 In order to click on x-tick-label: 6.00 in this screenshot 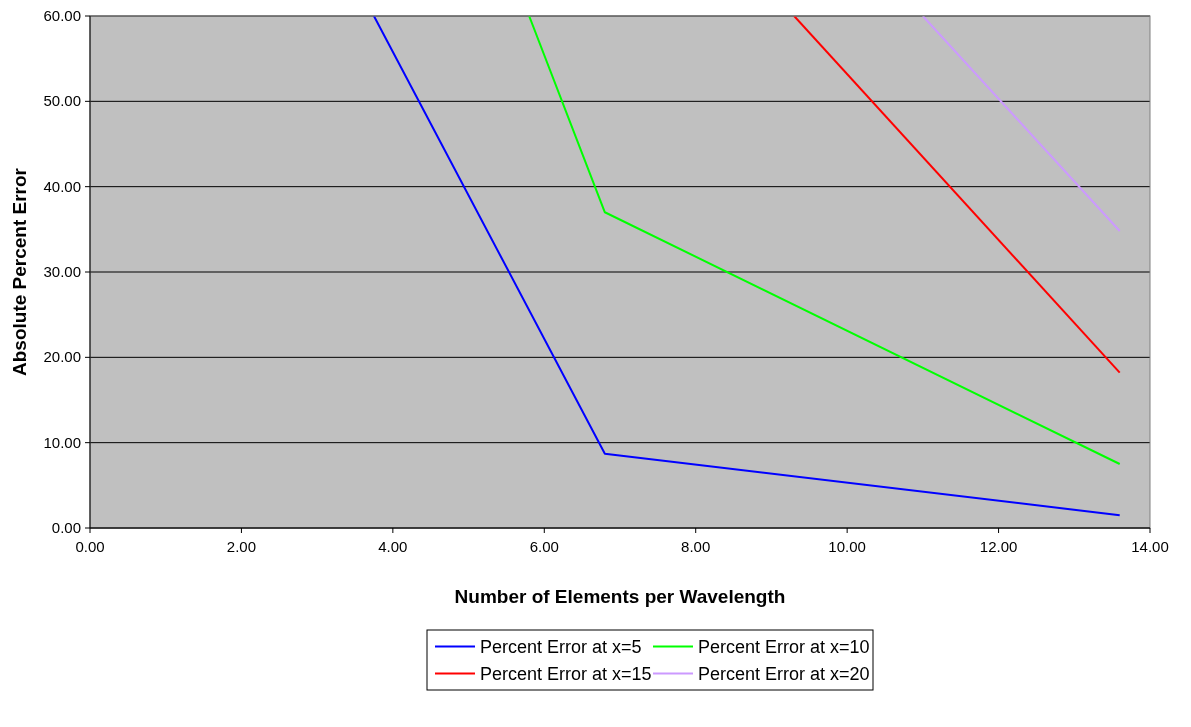, I will do `click(544, 546)`.